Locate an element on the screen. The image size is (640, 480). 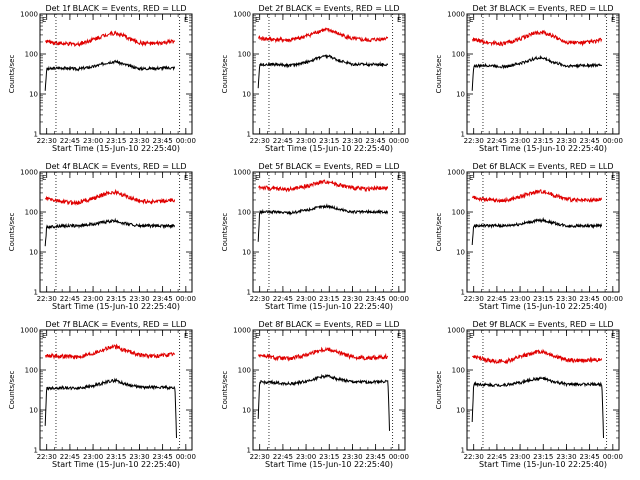
y-tick-label: 100 is located at coordinates (31, 55).